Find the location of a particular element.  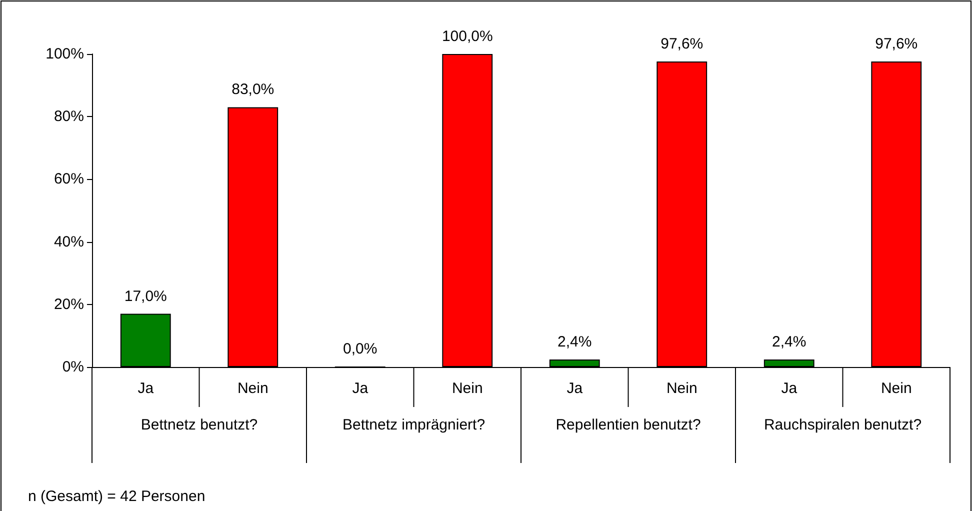

y-tick-label: 100% is located at coordinates (65, 54).